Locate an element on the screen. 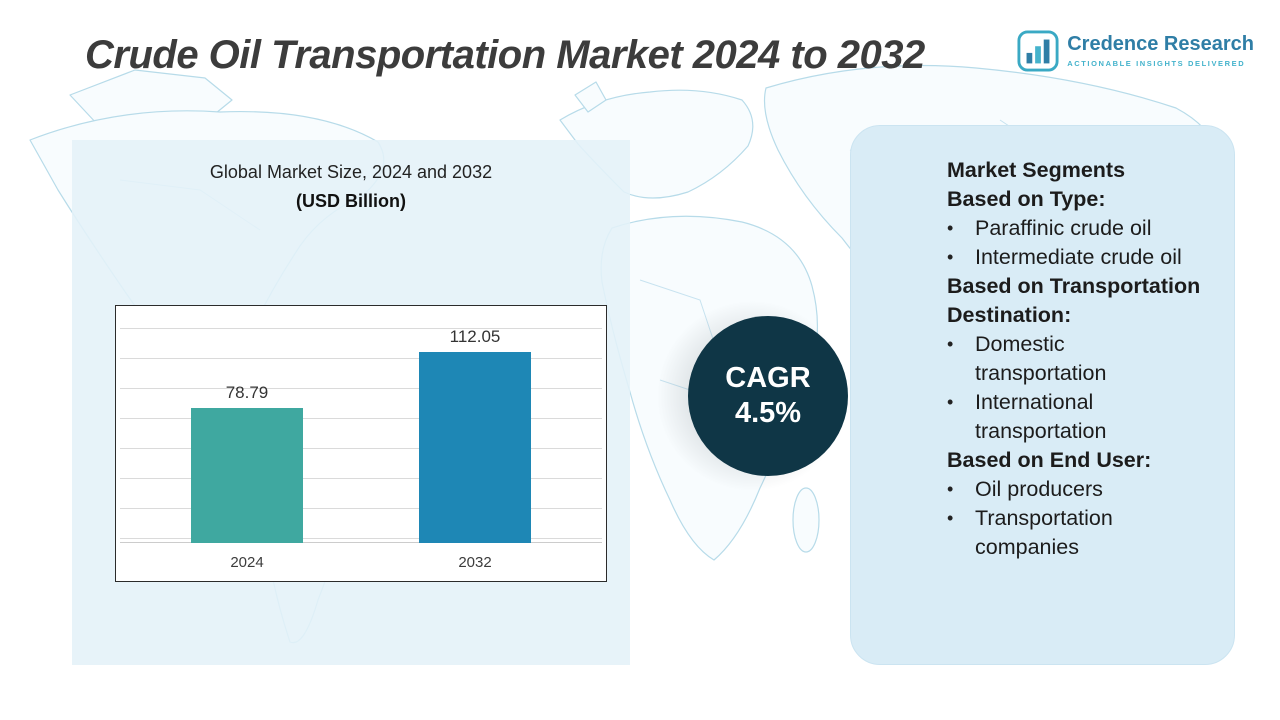 This screenshot has height=720, width=1280. cagr-label: CAGR is located at coordinates (768, 378).